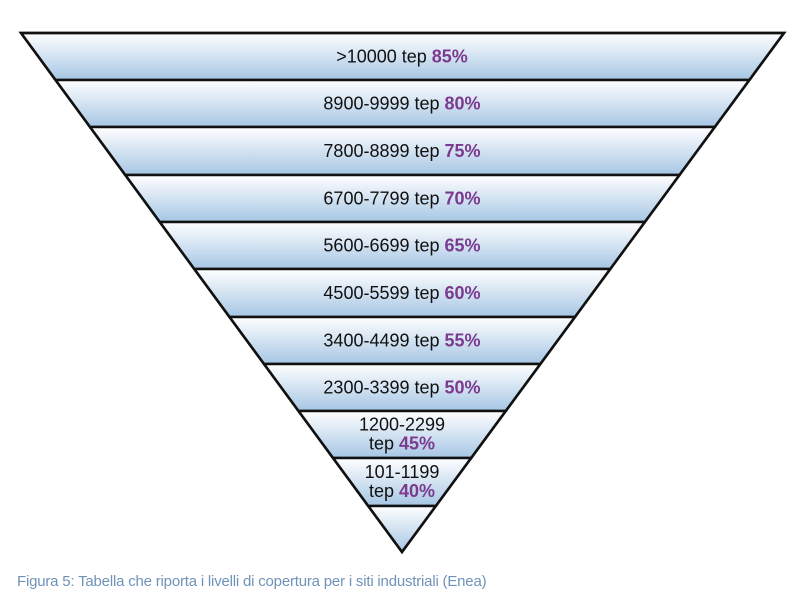 This screenshot has width=807, height=612. I want to click on level-label: >10000 tep 85%, so click(402, 57).